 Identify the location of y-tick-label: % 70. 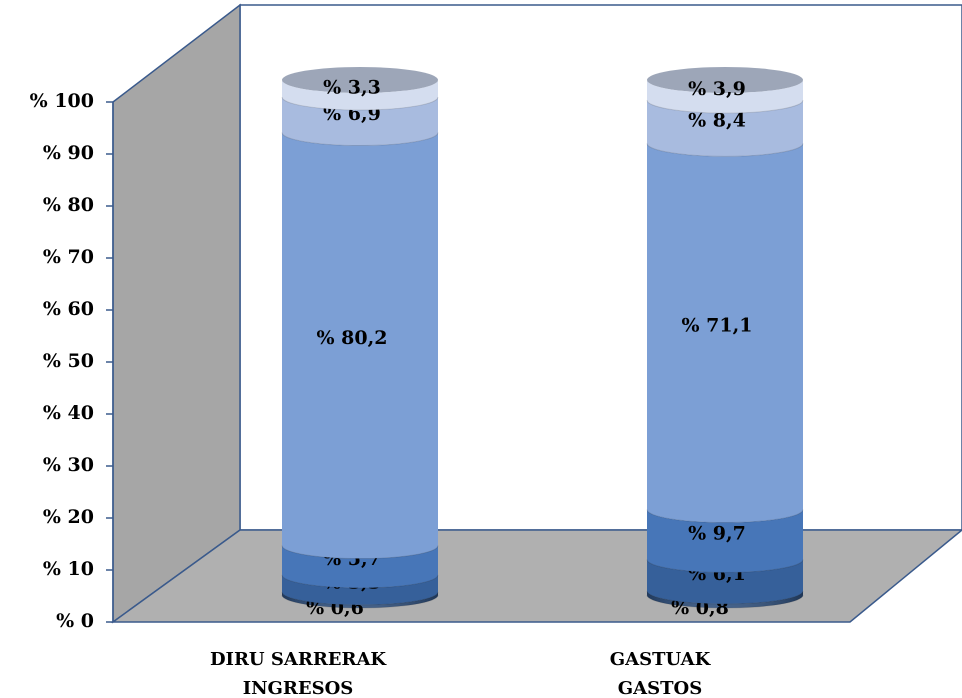
(68, 257).